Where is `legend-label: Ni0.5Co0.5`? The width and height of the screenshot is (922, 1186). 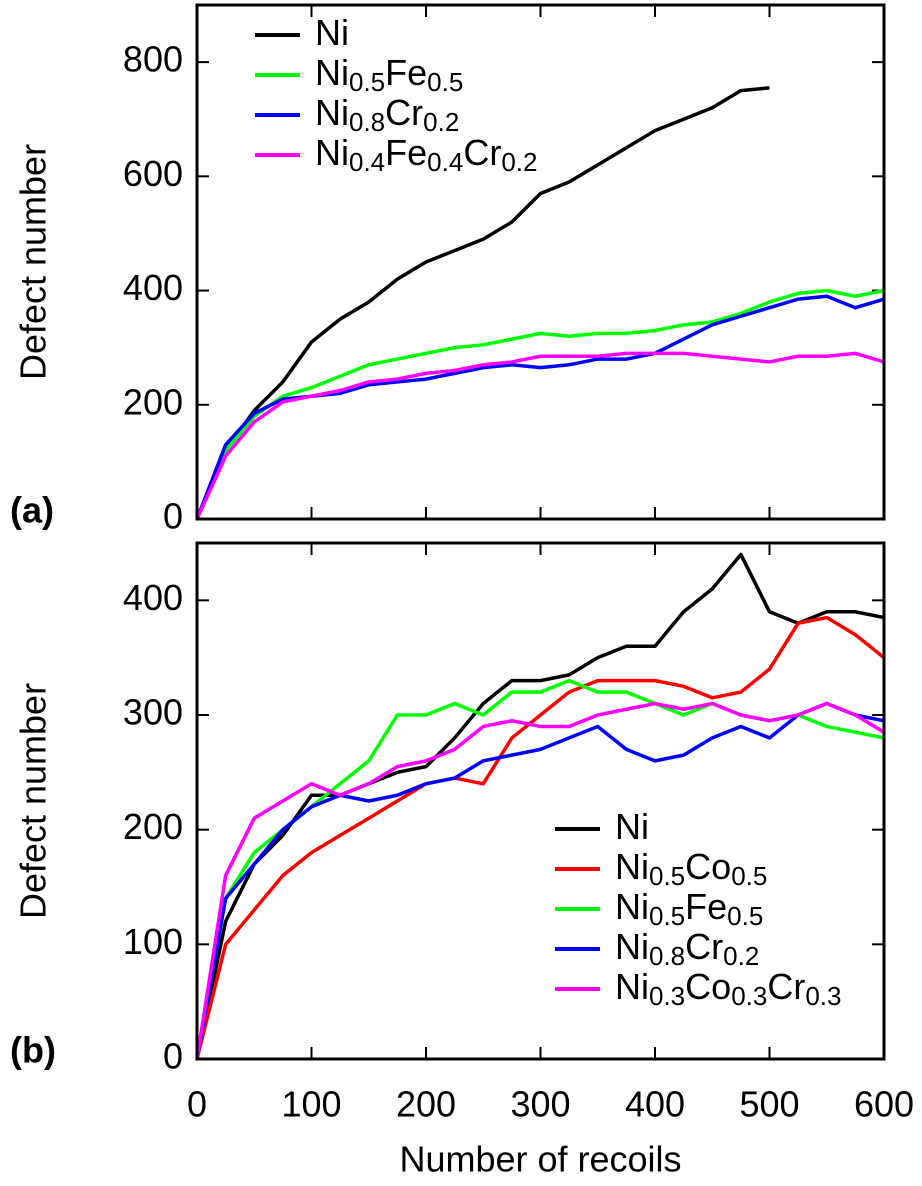 legend-label: Ni0.5Co0.5 is located at coordinates (691, 868).